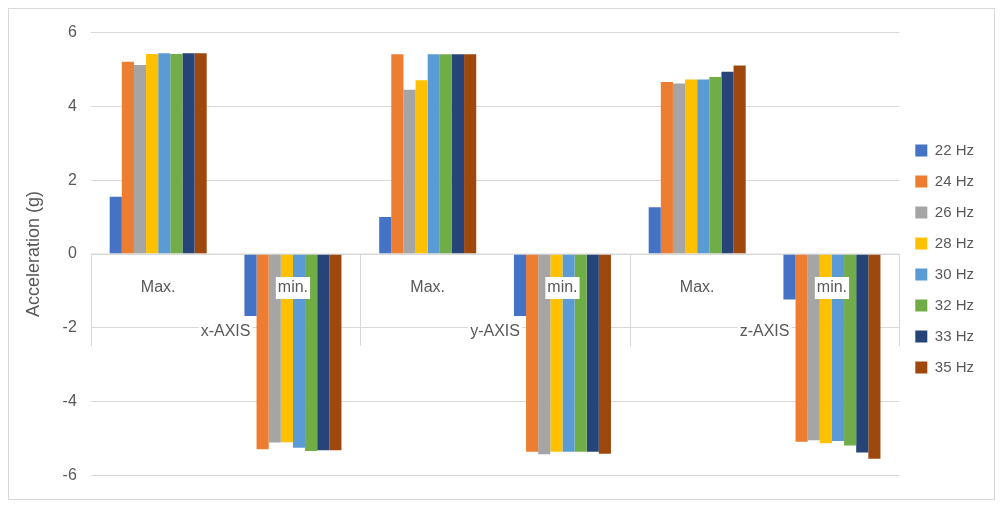 The width and height of the screenshot is (1003, 507). What do you see at coordinates (954, 149) in the screenshot?
I see `legend-label: 22 Hz` at bounding box center [954, 149].